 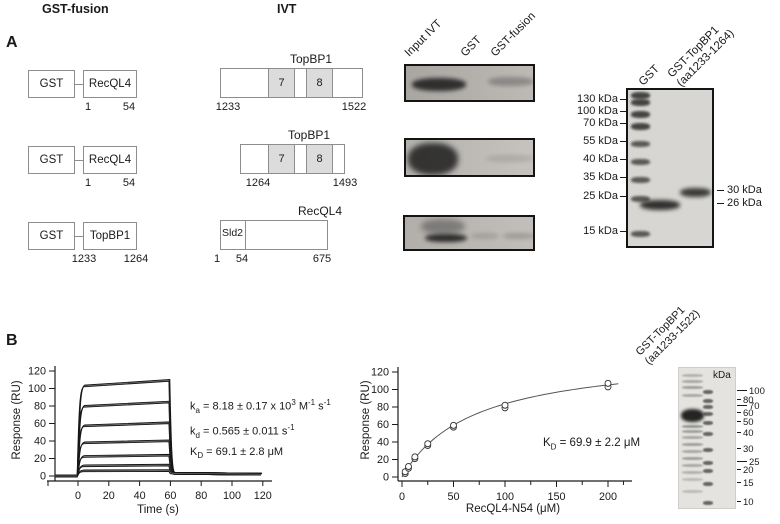 I want to click on lane-label-gst-fusion: GST-fusion, so click(x=513, y=35).